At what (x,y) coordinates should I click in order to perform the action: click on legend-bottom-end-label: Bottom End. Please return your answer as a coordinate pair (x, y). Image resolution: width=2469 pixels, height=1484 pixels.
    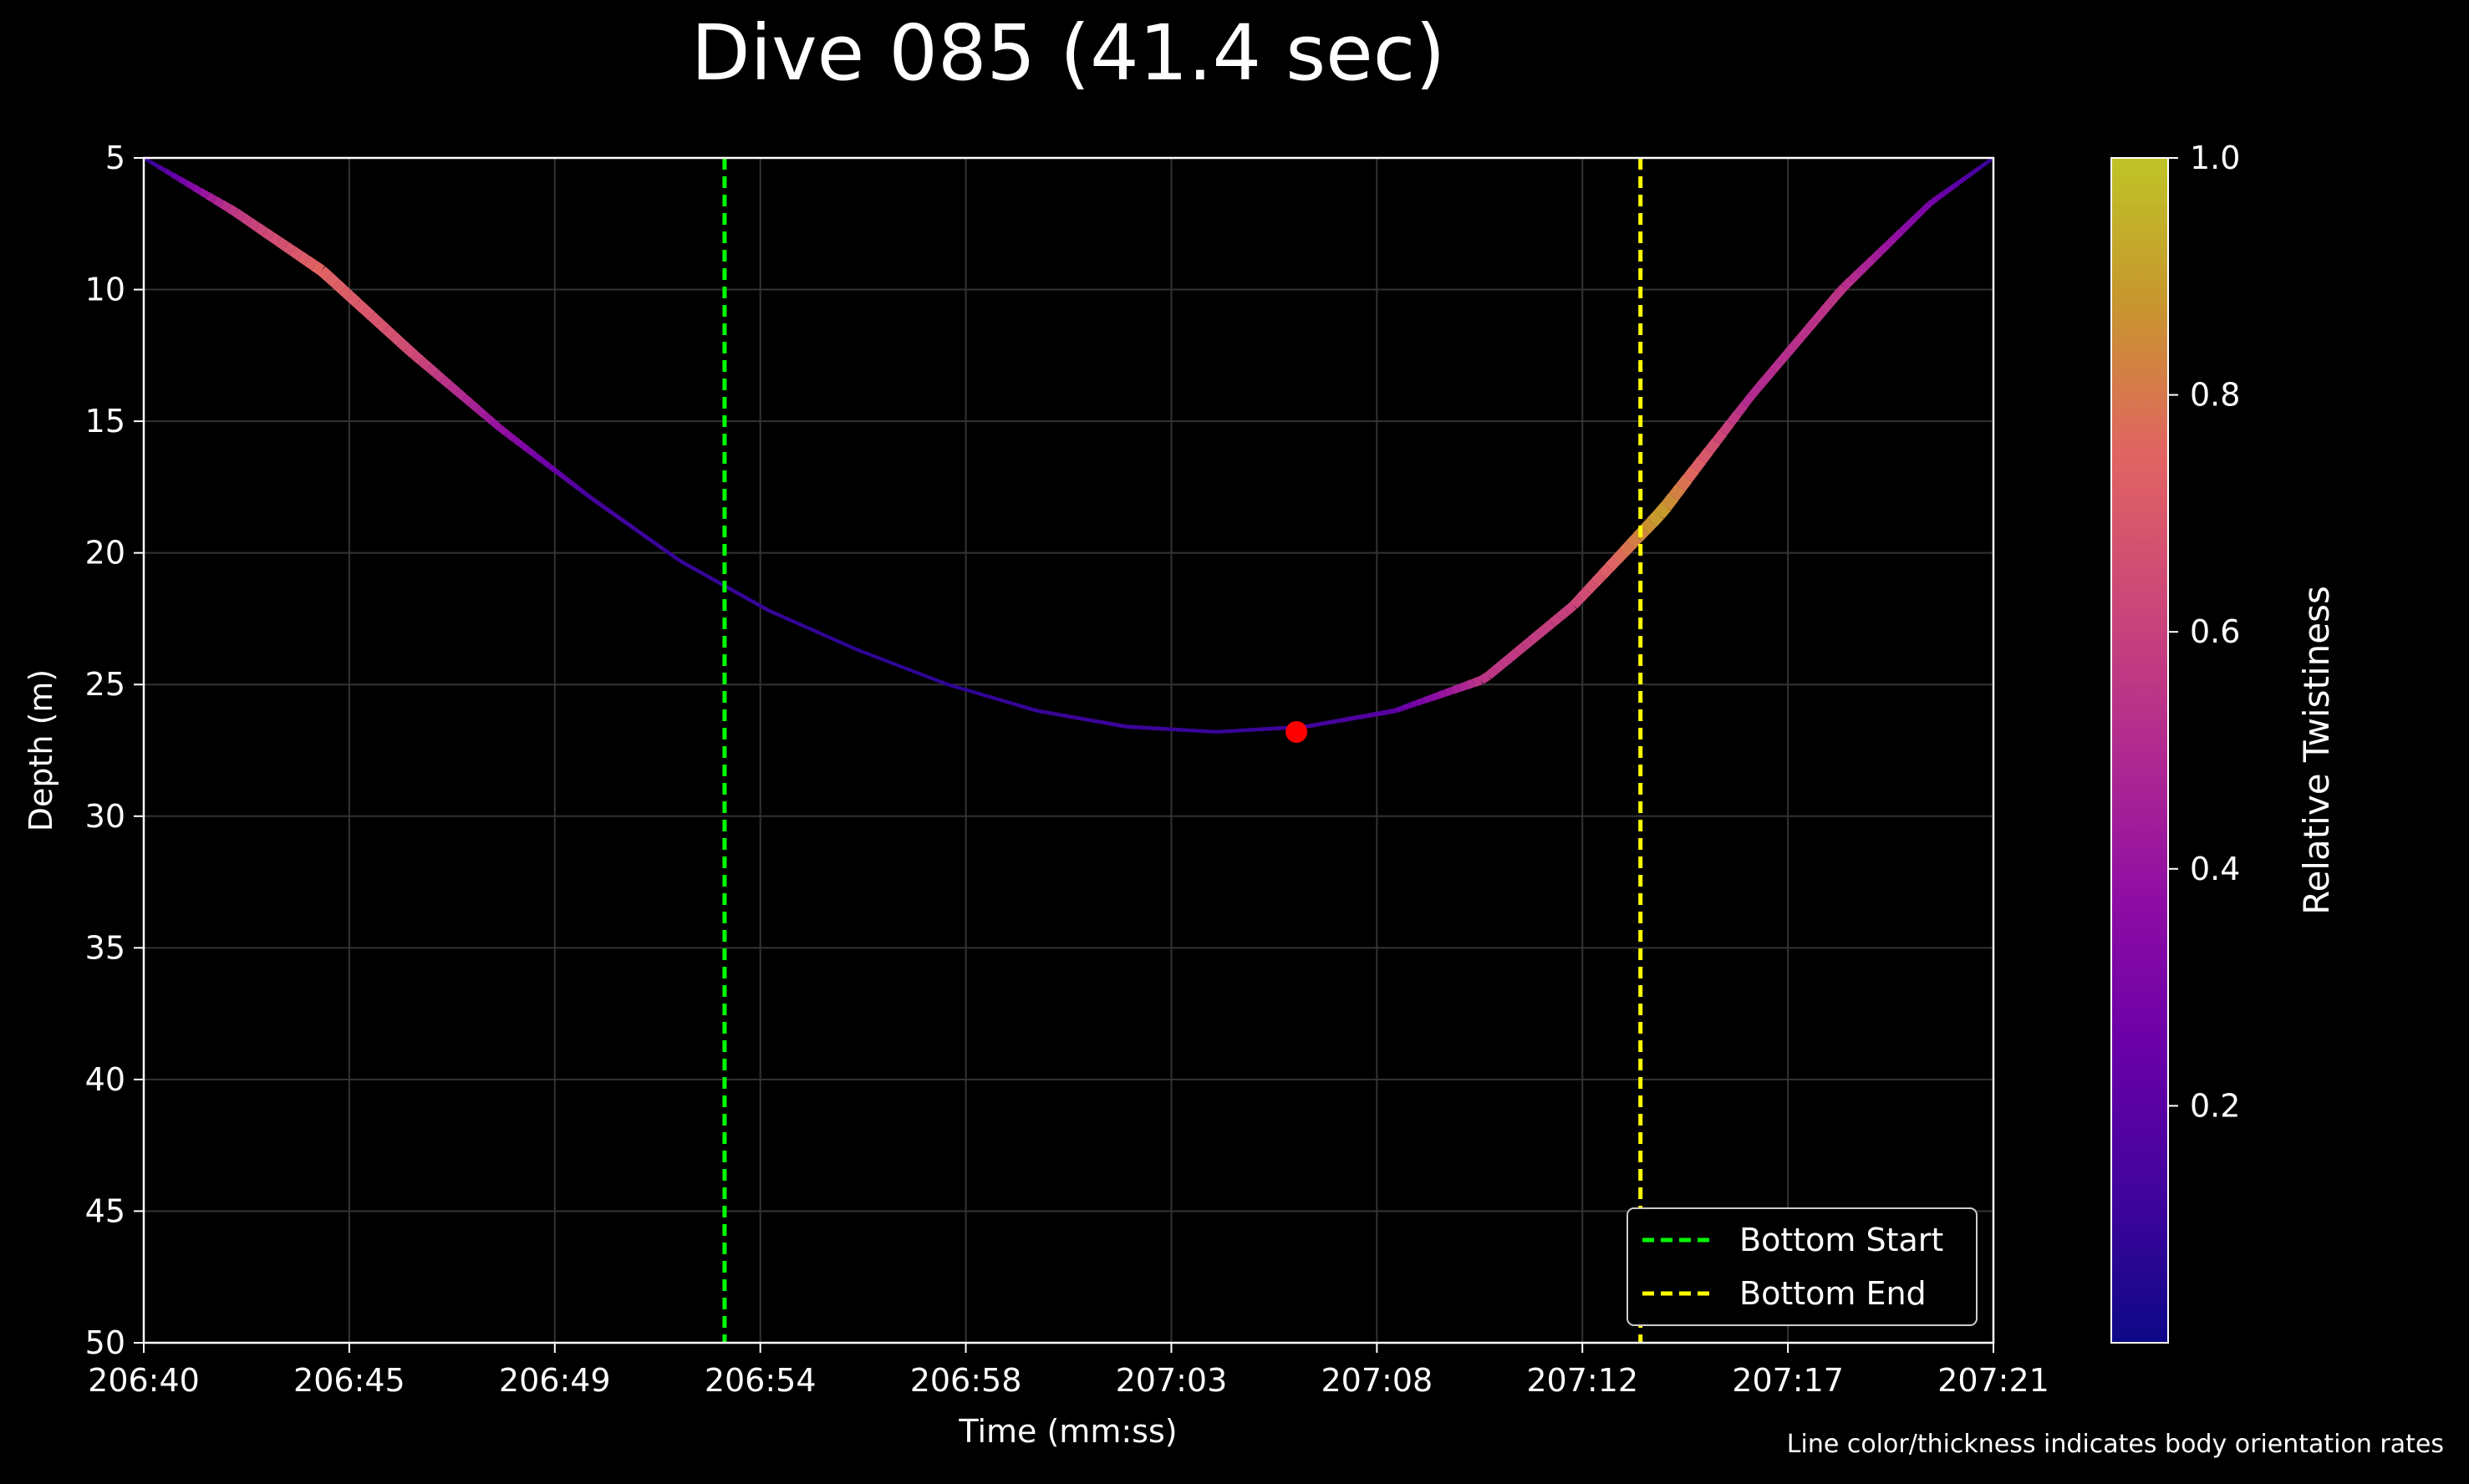
    Looking at the image, I should click on (1833, 1293).